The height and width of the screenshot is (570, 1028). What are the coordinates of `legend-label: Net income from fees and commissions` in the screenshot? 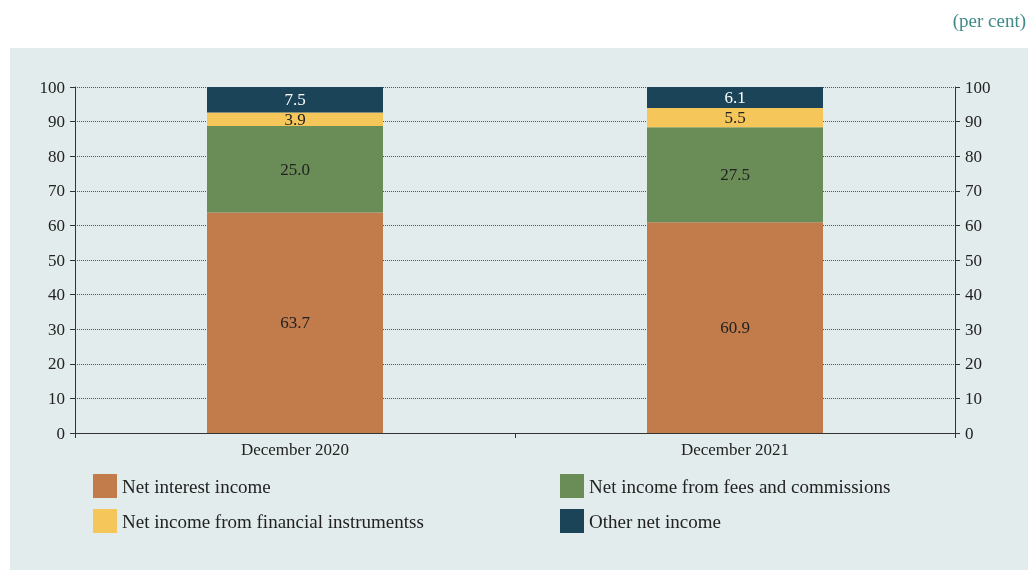 It's located at (740, 486).